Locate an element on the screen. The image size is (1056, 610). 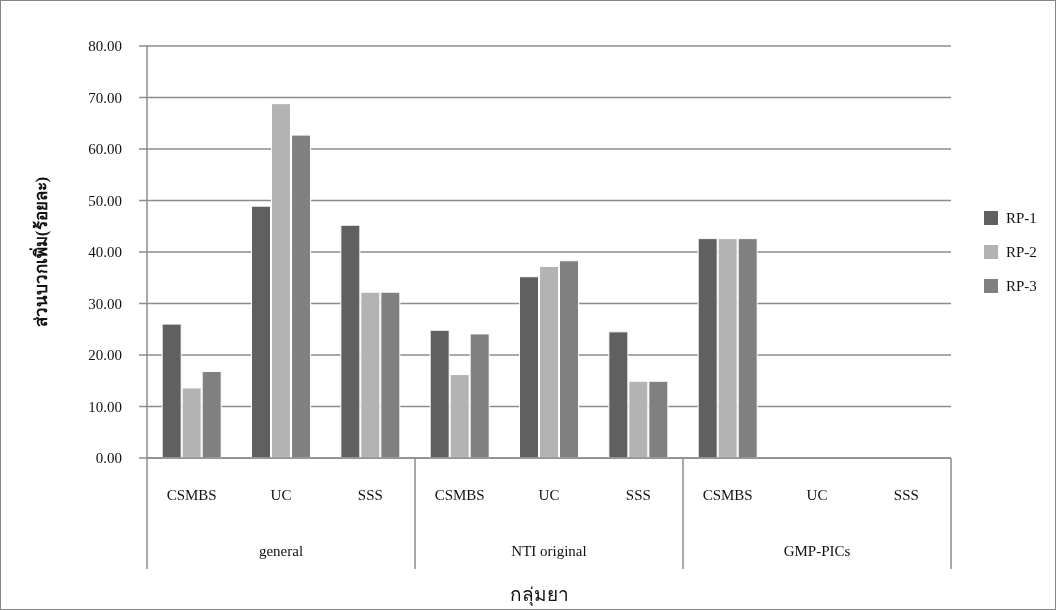
legend-label: RP-3 is located at coordinates (1021, 286).